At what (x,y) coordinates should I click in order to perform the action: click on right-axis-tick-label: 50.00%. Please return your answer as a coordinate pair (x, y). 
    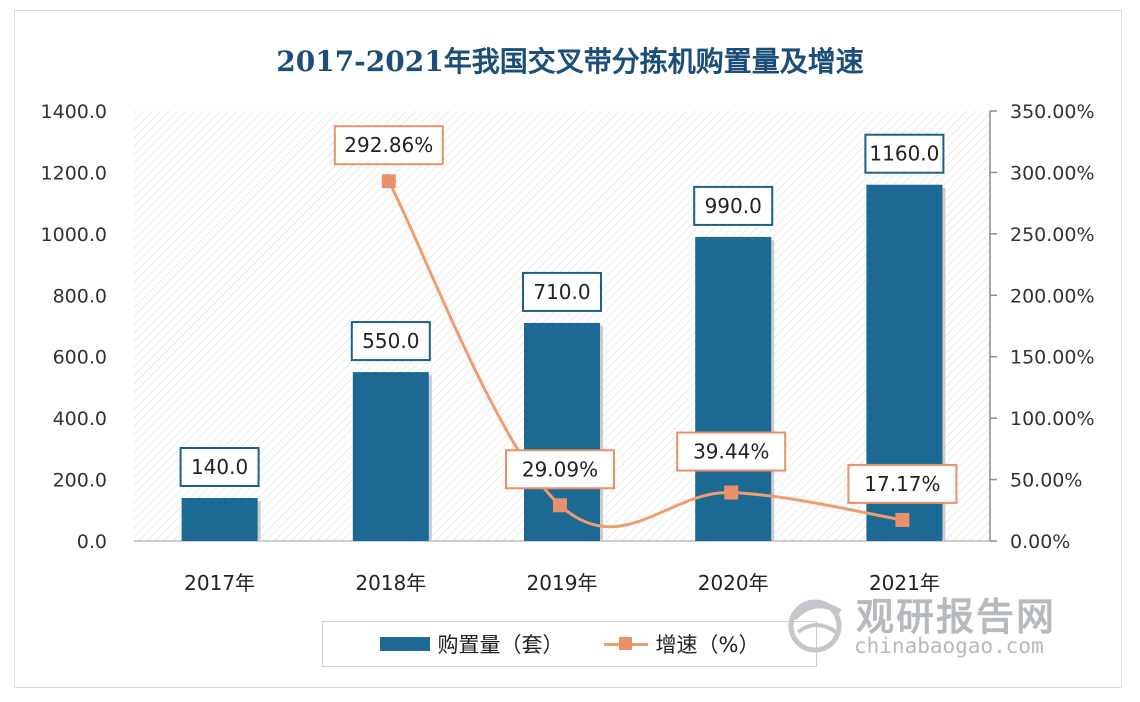
    Looking at the image, I should click on (1046, 481).